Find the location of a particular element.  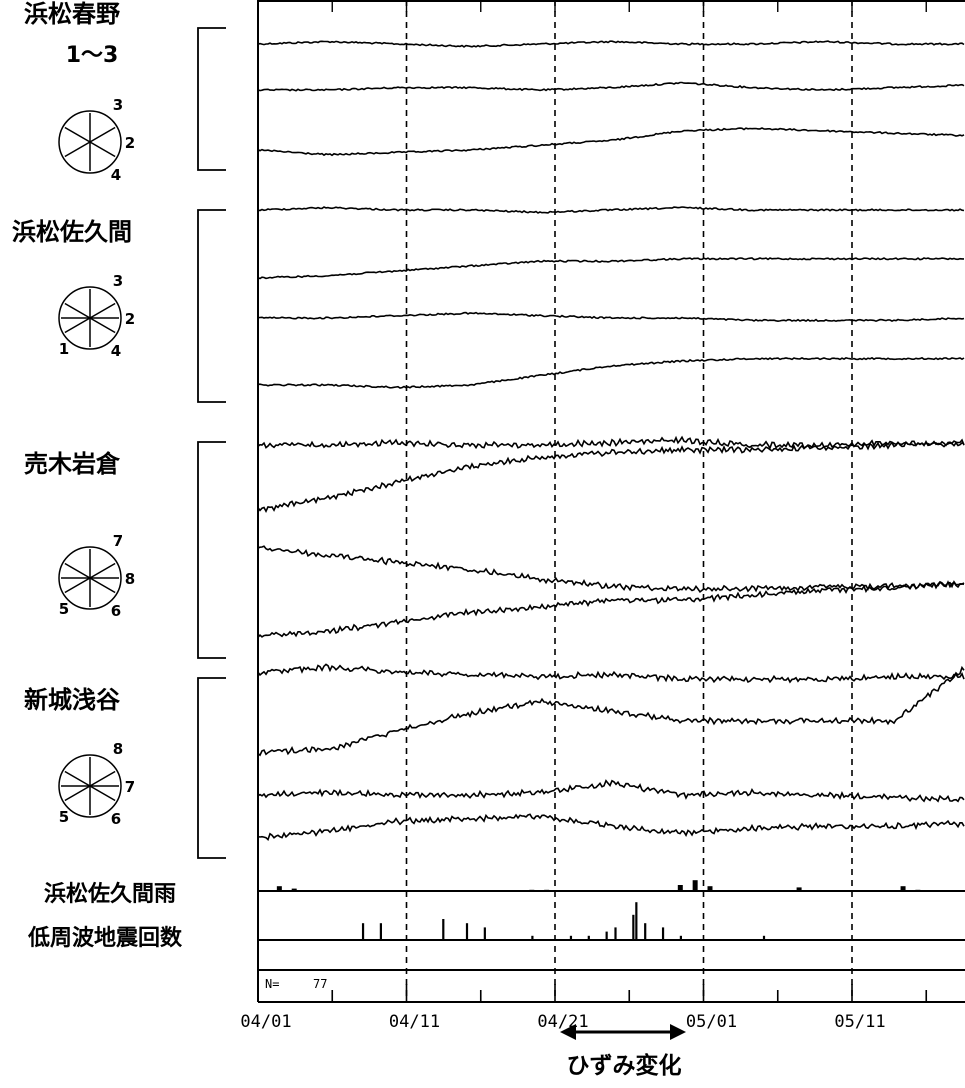

station-name: 浜松春野 is located at coordinates (72, 14).